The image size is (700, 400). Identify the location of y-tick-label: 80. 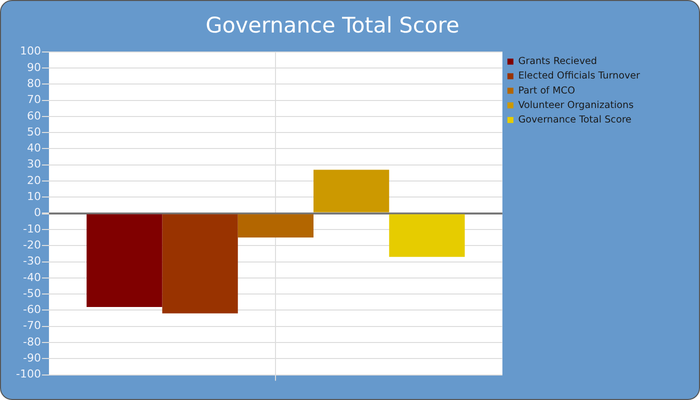
(33, 83).